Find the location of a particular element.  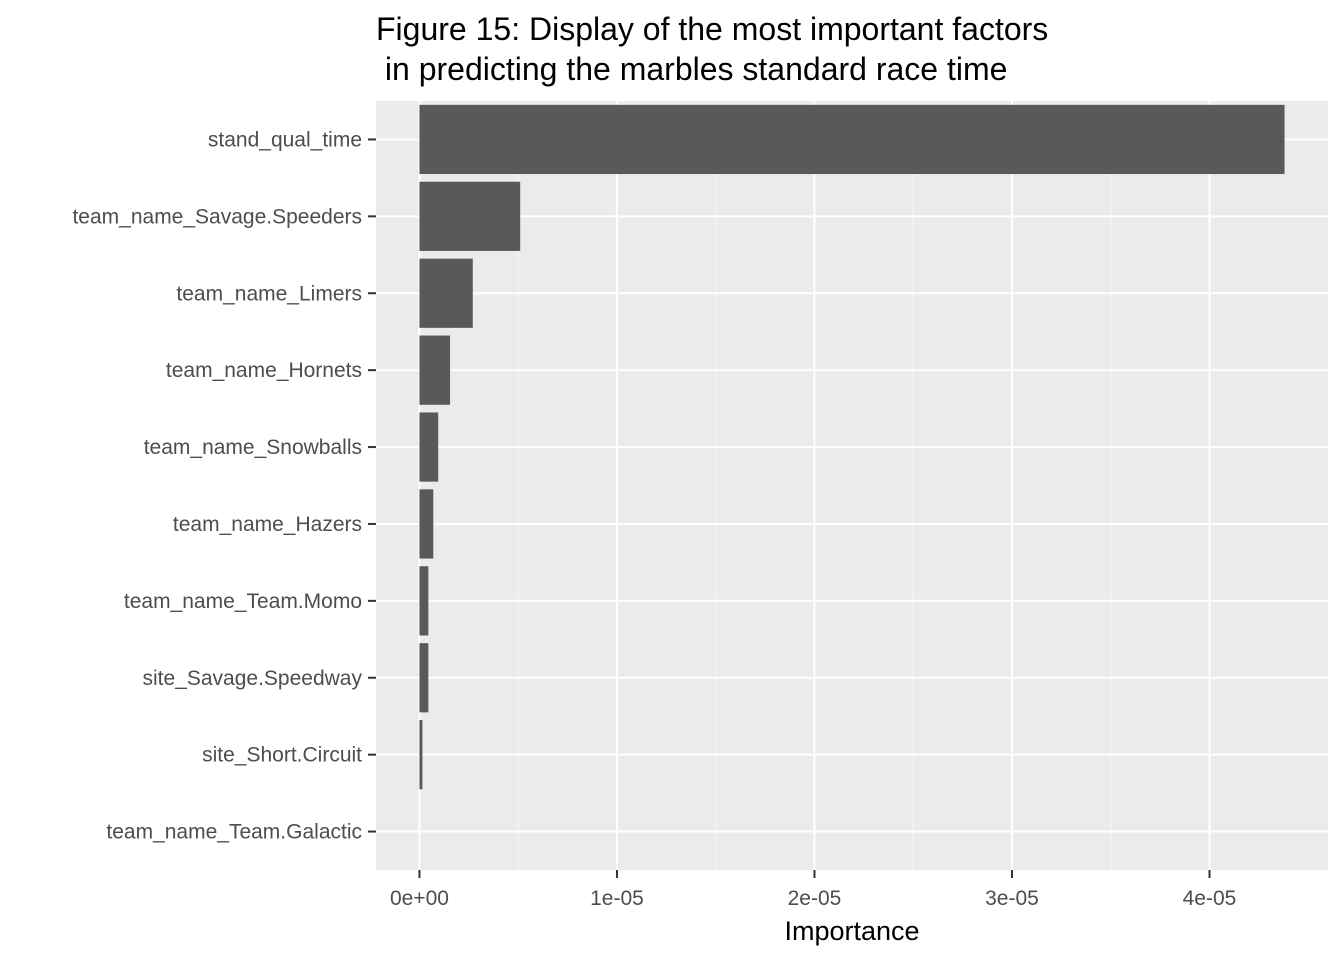

x-axis: 0e+00 1e-05 2e-05 3e-05 4e-05 is located at coordinates (813, 890).